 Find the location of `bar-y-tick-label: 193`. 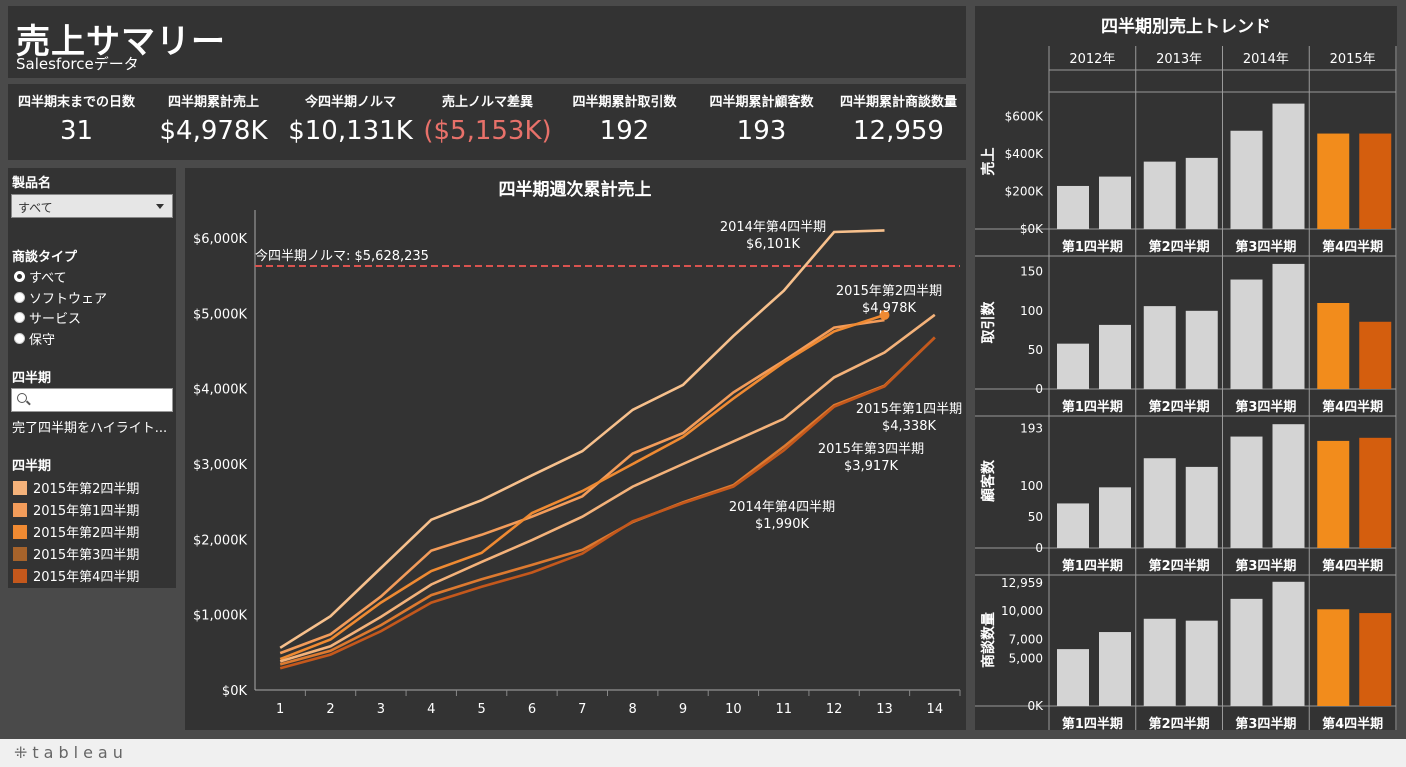

bar-y-tick-label: 193 is located at coordinates (1031, 429).